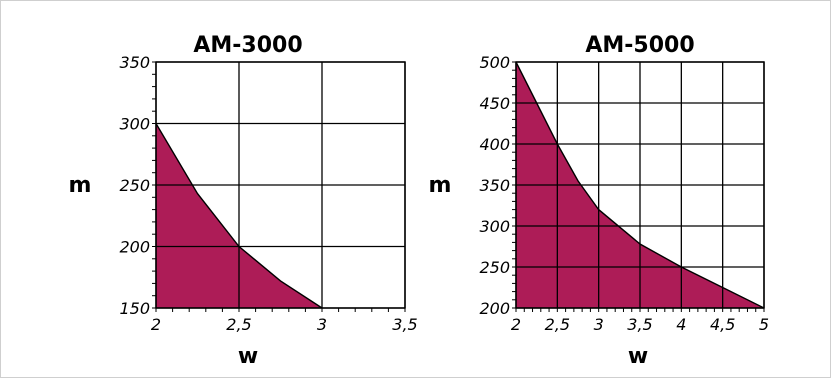 The height and width of the screenshot is (378, 831). I want to click on x-tick-label: 5, so click(764, 324).